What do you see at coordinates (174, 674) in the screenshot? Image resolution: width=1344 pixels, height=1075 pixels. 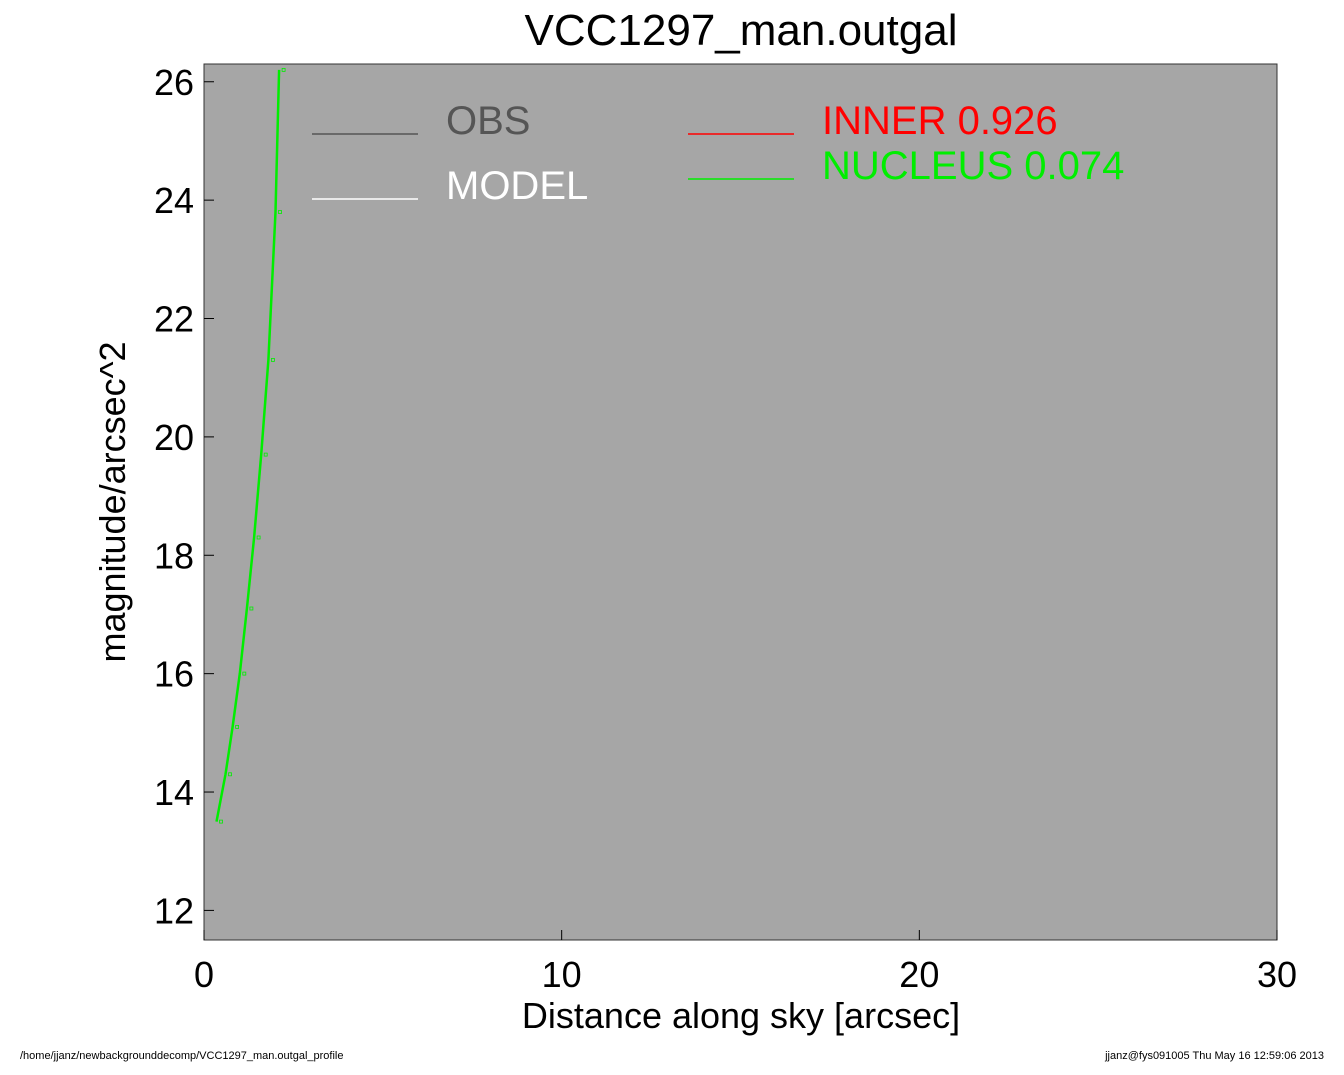 I see `y-tick-label: 16` at bounding box center [174, 674].